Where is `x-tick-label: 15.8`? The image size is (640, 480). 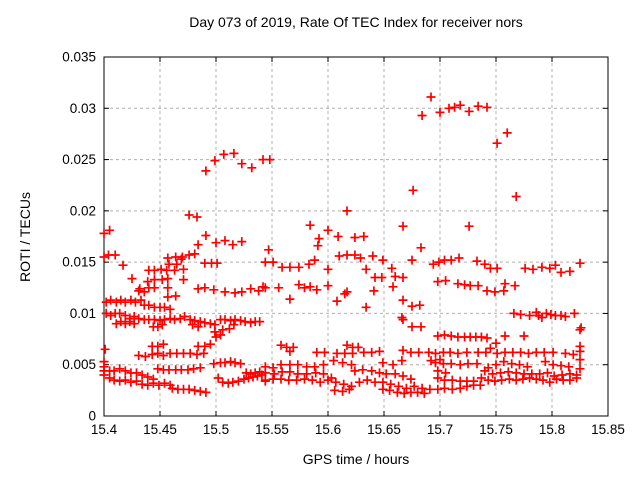 x-tick-label: 15.8 is located at coordinates (552, 429).